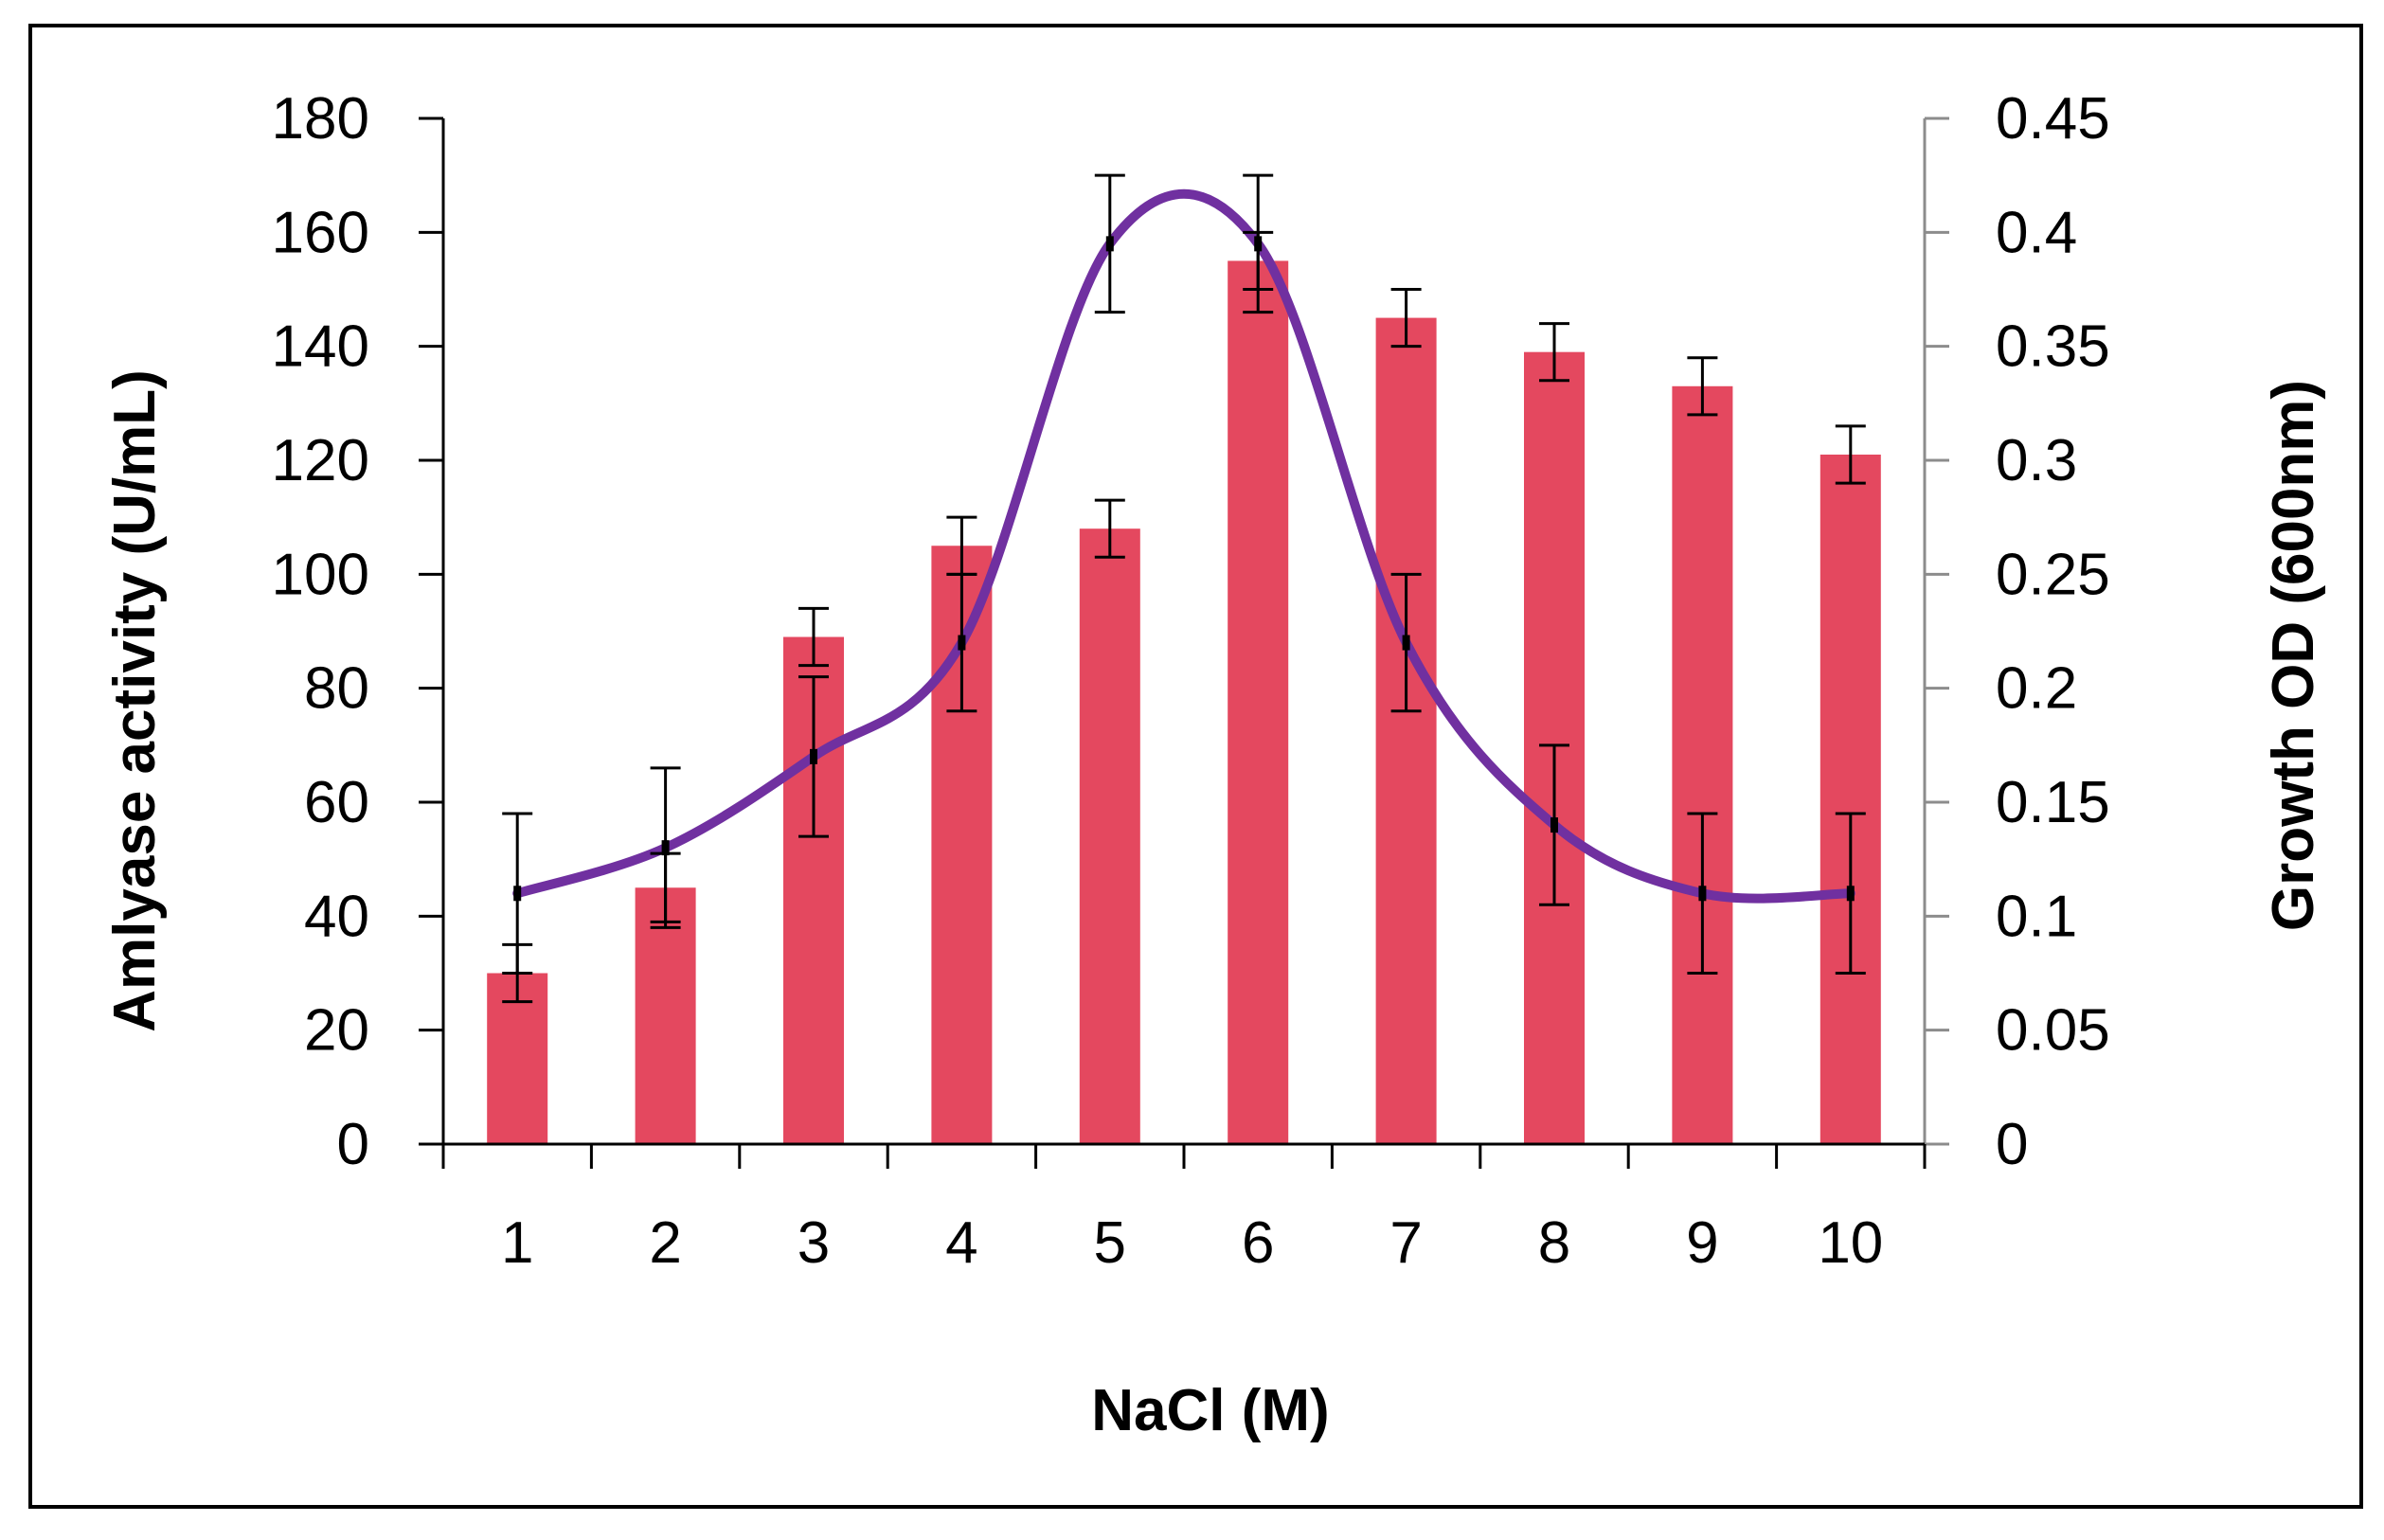 This screenshot has height=1540, width=2384. I want to click on y-tick-label-80: 80, so click(336, 689).